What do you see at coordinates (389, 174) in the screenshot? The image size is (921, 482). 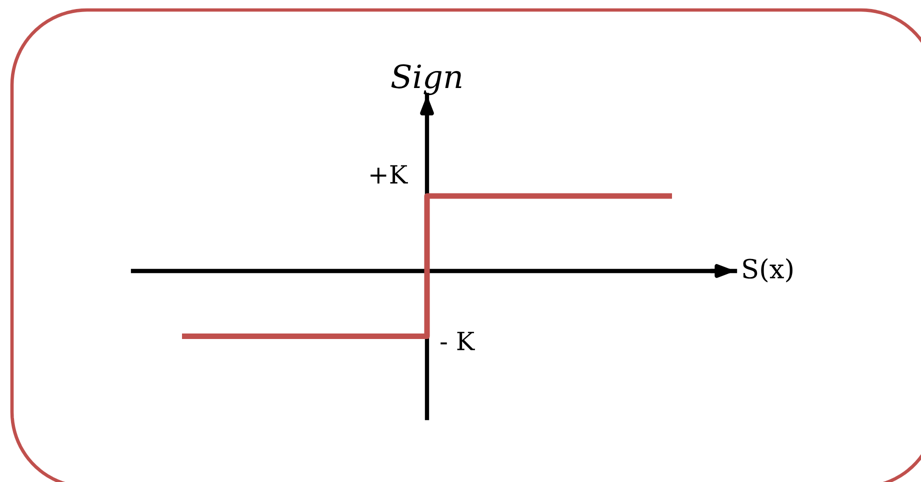 I see `text: +K` at bounding box center [389, 174].